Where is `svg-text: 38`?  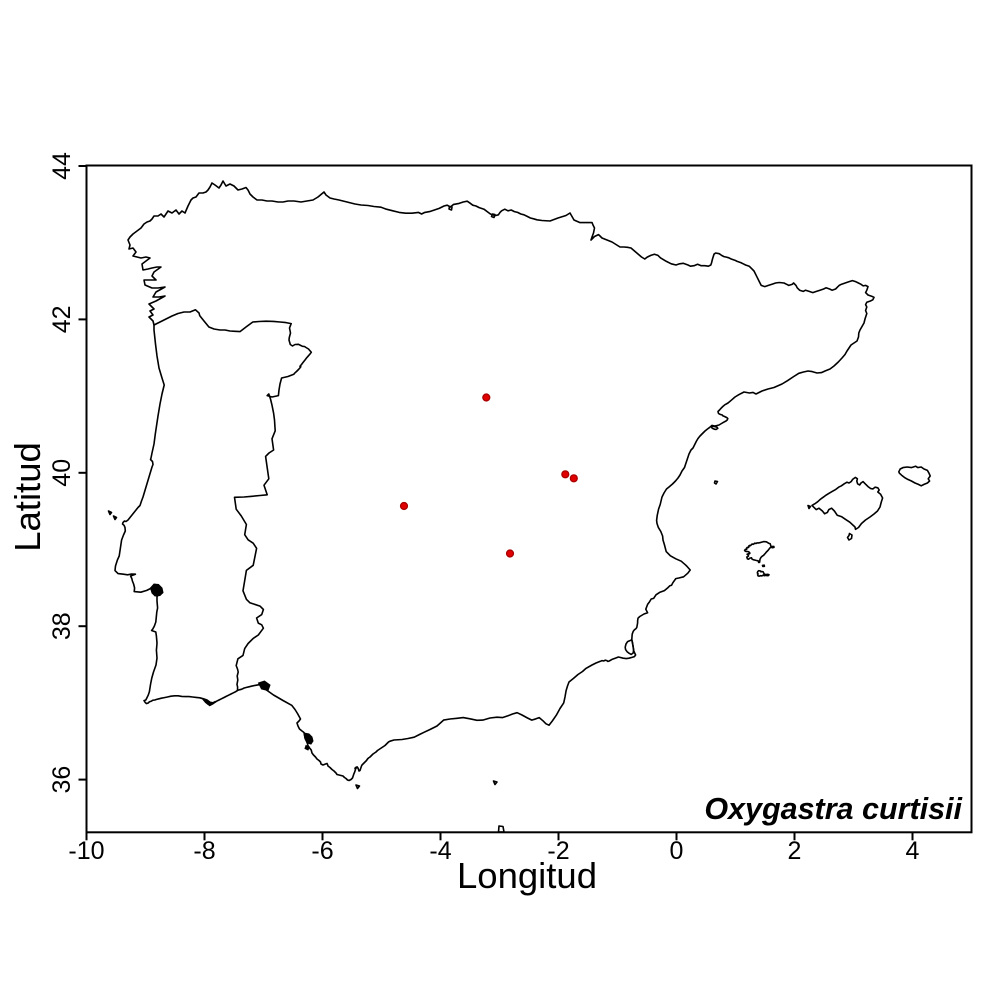 svg-text: 38 is located at coordinates (62, 626).